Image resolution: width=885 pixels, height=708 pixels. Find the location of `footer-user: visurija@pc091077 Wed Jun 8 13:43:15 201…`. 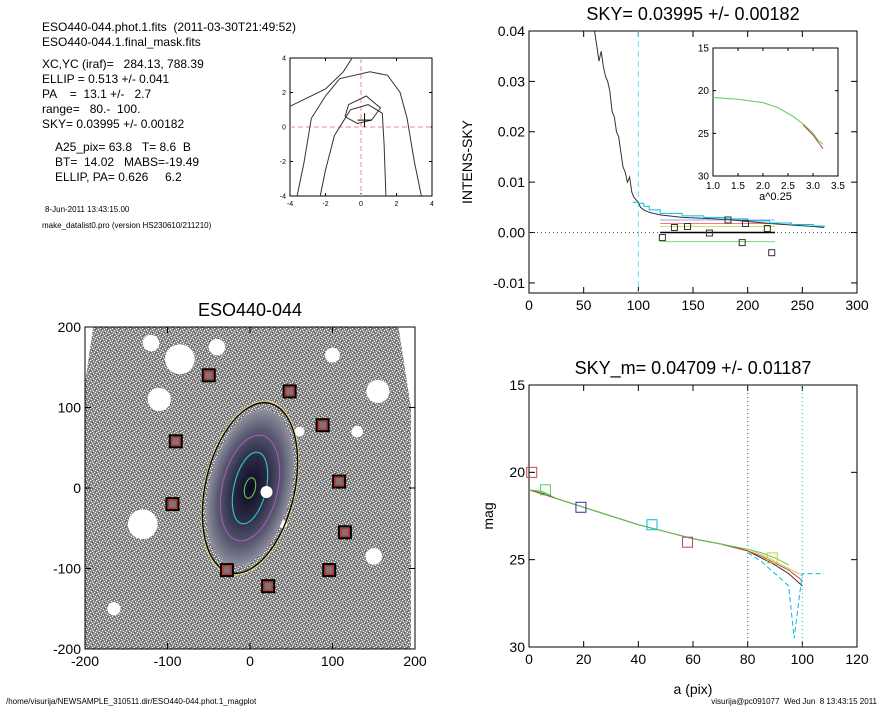

footer-user: visurija@pc091077 Wed Jun 8 13:43:15 201… is located at coordinates (794, 701).